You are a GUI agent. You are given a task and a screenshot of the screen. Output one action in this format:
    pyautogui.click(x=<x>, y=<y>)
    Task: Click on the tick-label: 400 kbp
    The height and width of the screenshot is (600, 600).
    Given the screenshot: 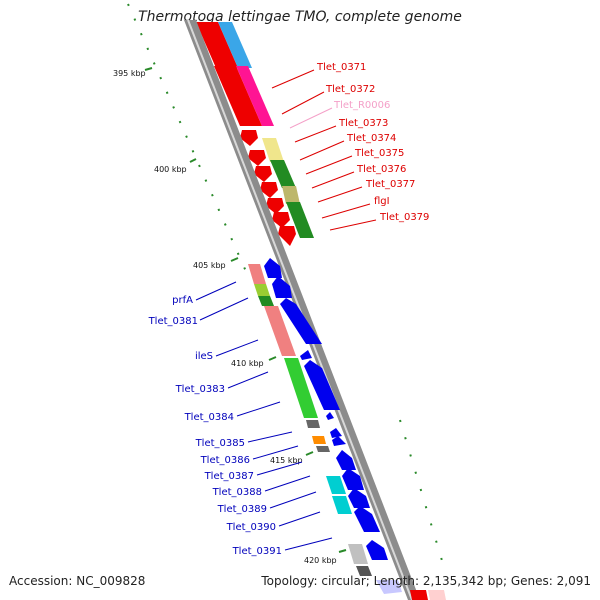 What is the action you would take?
    pyautogui.click(x=170, y=169)
    